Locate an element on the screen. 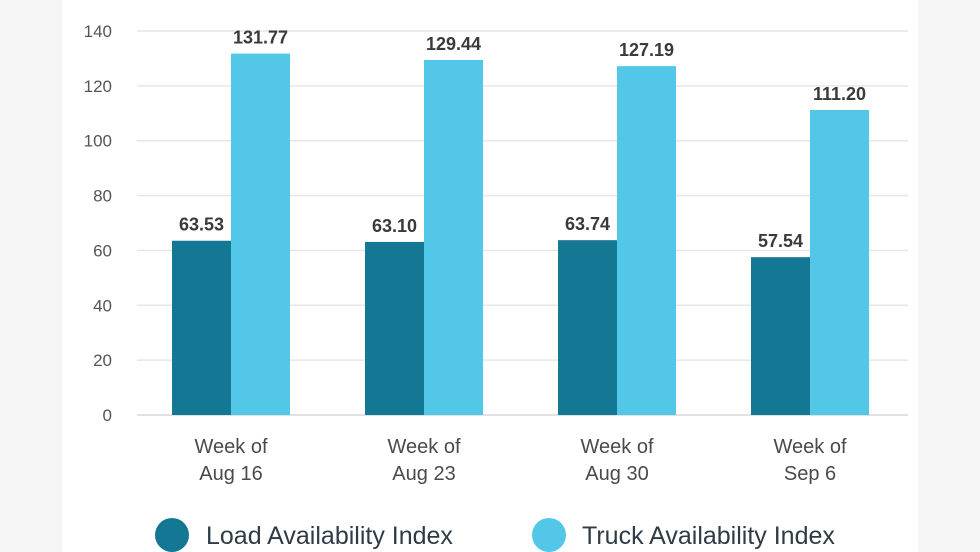 Image resolution: width=980 pixels, height=552 pixels. x-tick-label: Aug 16 is located at coordinates (230, 474).